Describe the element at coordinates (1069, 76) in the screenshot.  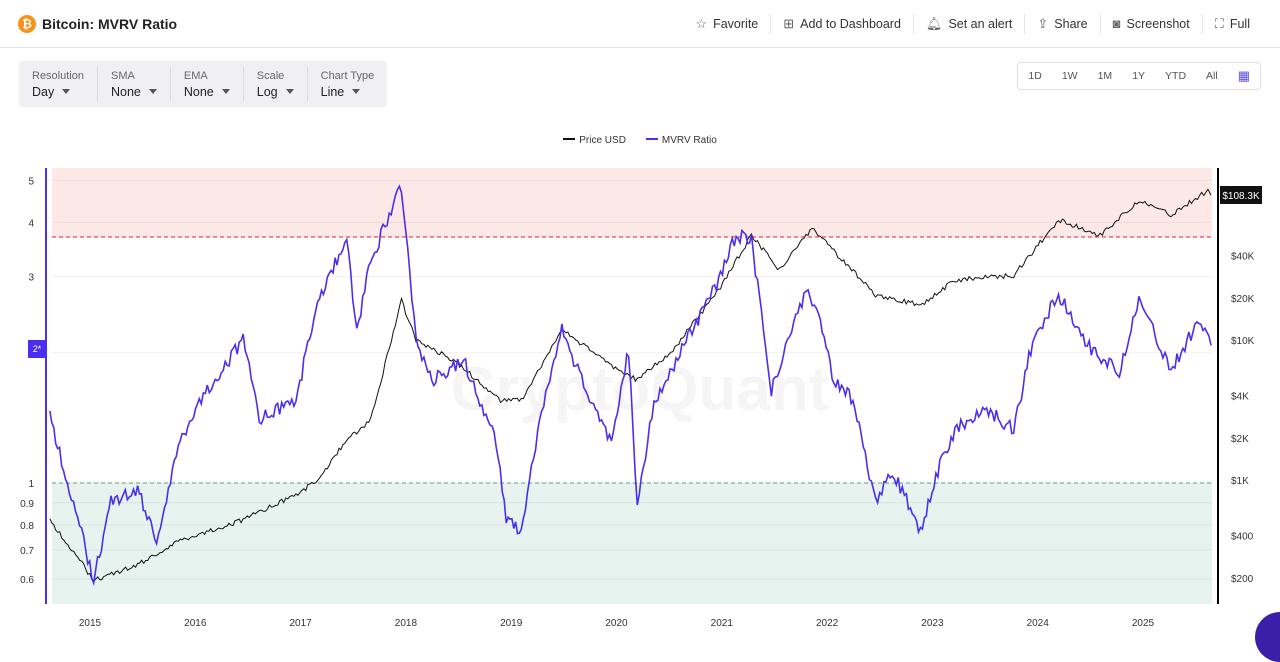
I see `range-1w: 1W` at that location.